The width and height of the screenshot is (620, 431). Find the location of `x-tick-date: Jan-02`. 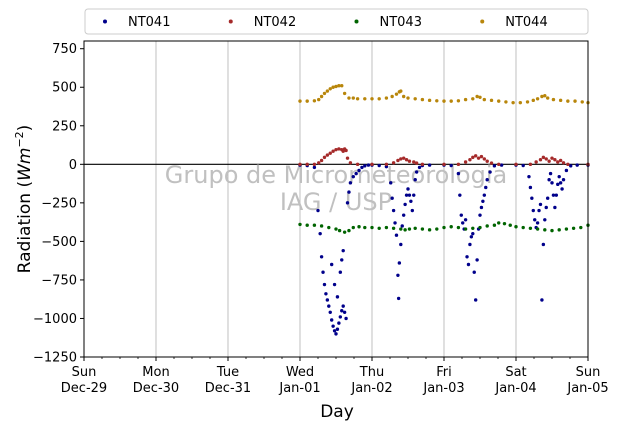

x-tick-date: Jan-02 is located at coordinates (371, 388).